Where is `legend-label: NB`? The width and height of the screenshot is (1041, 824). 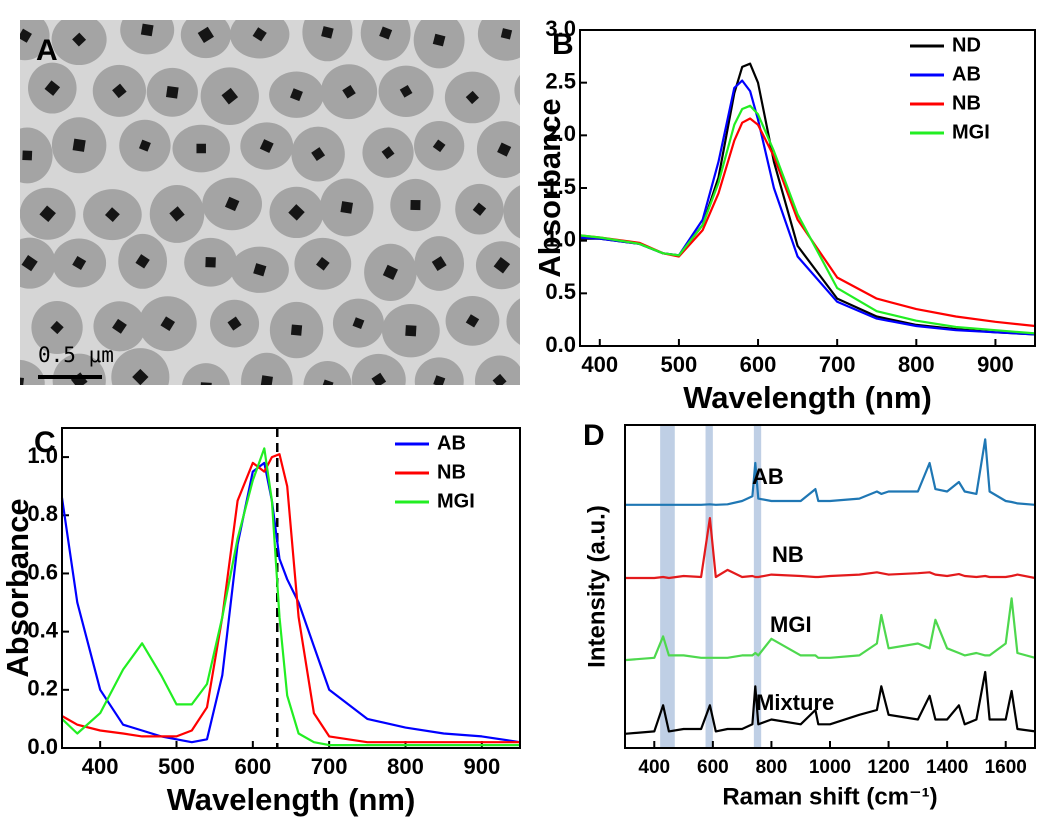
legend-label: NB is located at coordinates (966, 103).